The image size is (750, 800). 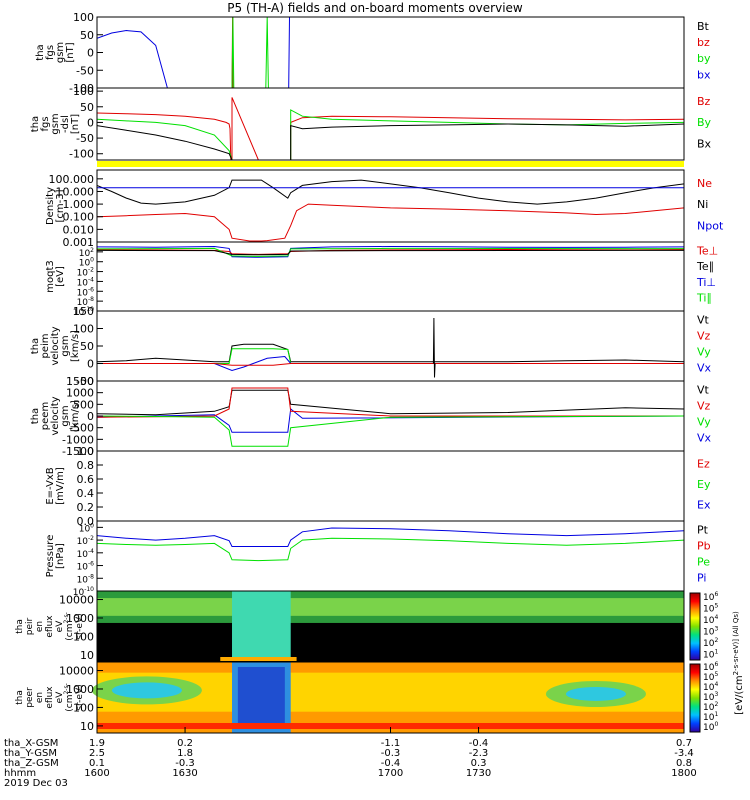 I want to click on legend-Te∥: Te∥, so click(x=705, y=266).